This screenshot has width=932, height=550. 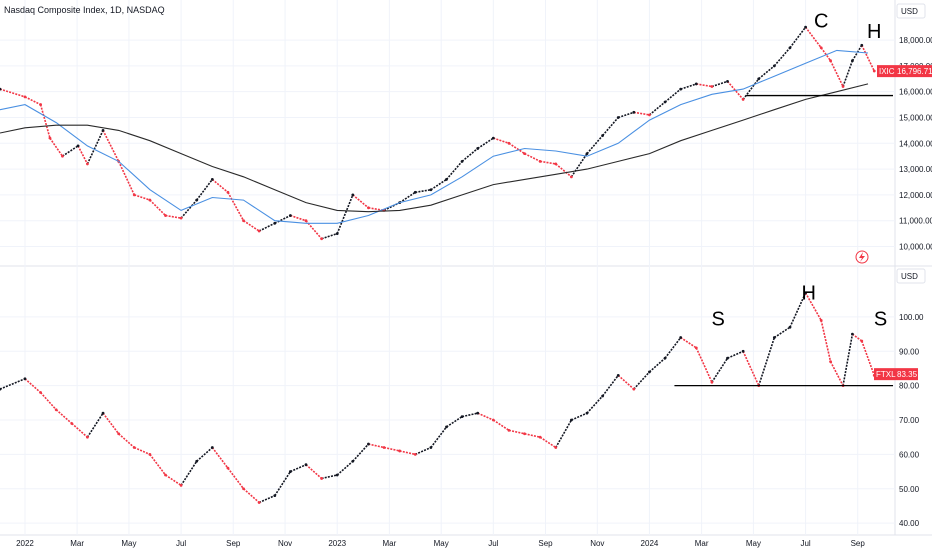 What do you see at coordinates (915, 92) in the screenshot?
I see `price-tick-label: 16,000.00` at bounding box center [915, 92].